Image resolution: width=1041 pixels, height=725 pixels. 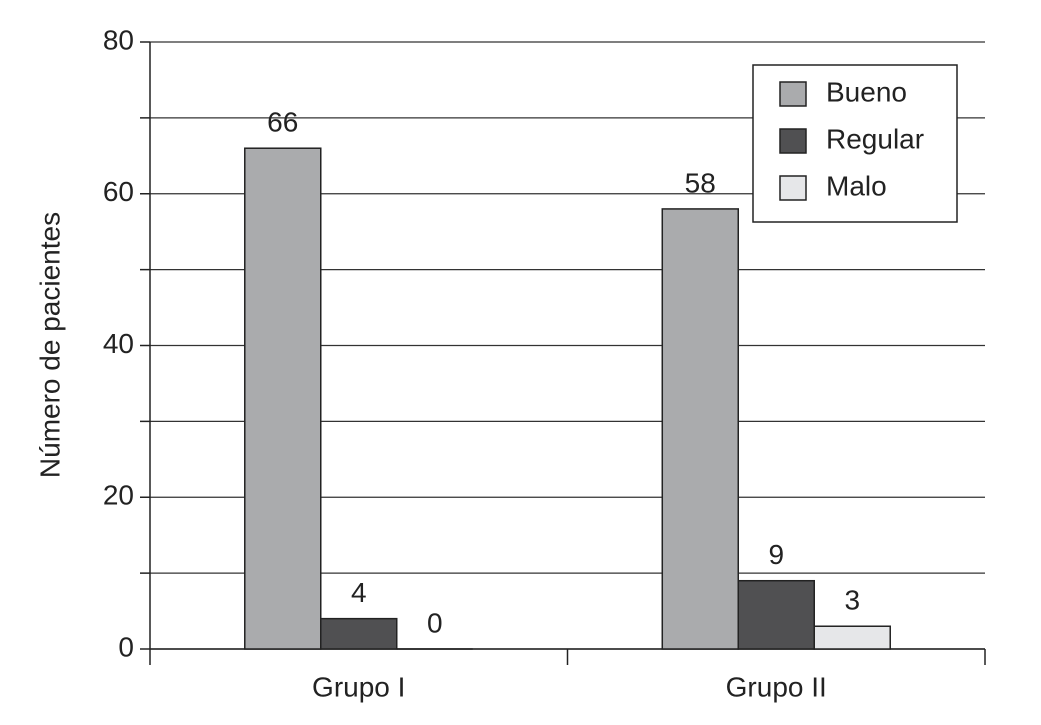 What do you see at coordinates (358, 686) in the screenshot?
I see `x-tick-label: Grupo I` at bounding box center [358, 686].